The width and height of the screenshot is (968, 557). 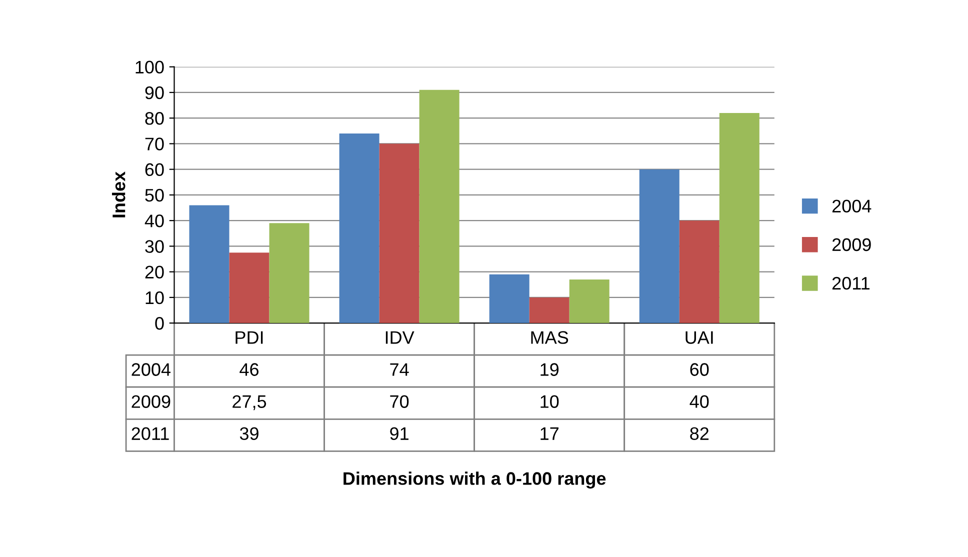 I want to click on y-tick-label: 70, so click(x=154, y=144).